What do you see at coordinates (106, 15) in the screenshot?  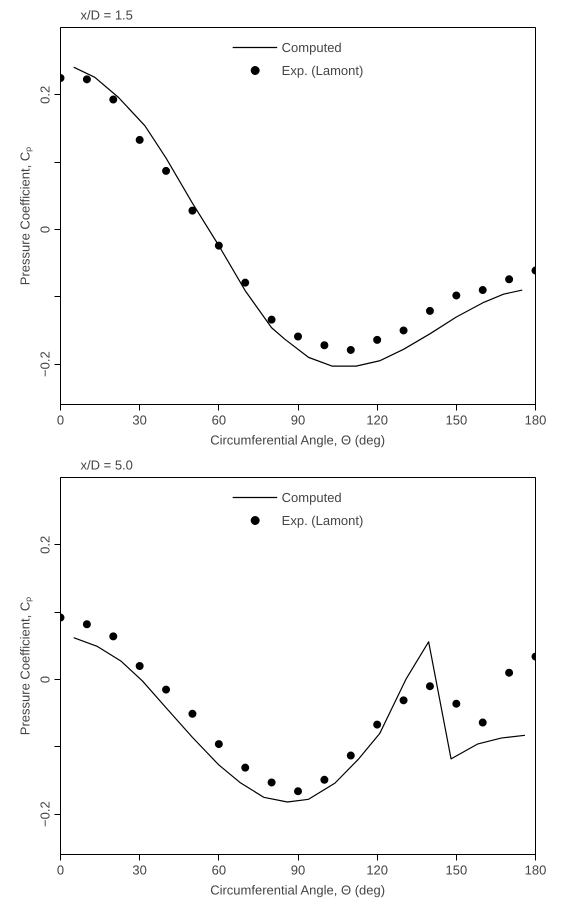 I see `chart-title: x/D = 1.5` at bounding box center [106, 15].